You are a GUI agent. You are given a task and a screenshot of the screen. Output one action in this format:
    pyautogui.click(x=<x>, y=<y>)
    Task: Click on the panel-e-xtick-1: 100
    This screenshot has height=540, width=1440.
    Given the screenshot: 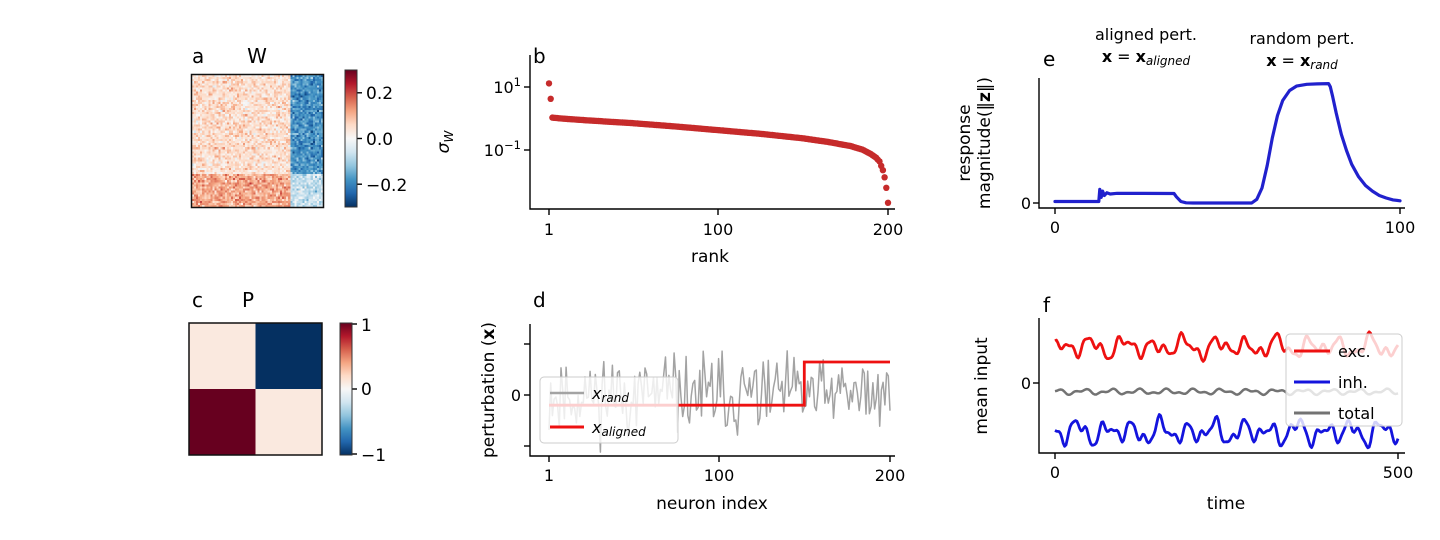 What is the action you would take?
    pyautogui.click(x=1400, y=227)
    